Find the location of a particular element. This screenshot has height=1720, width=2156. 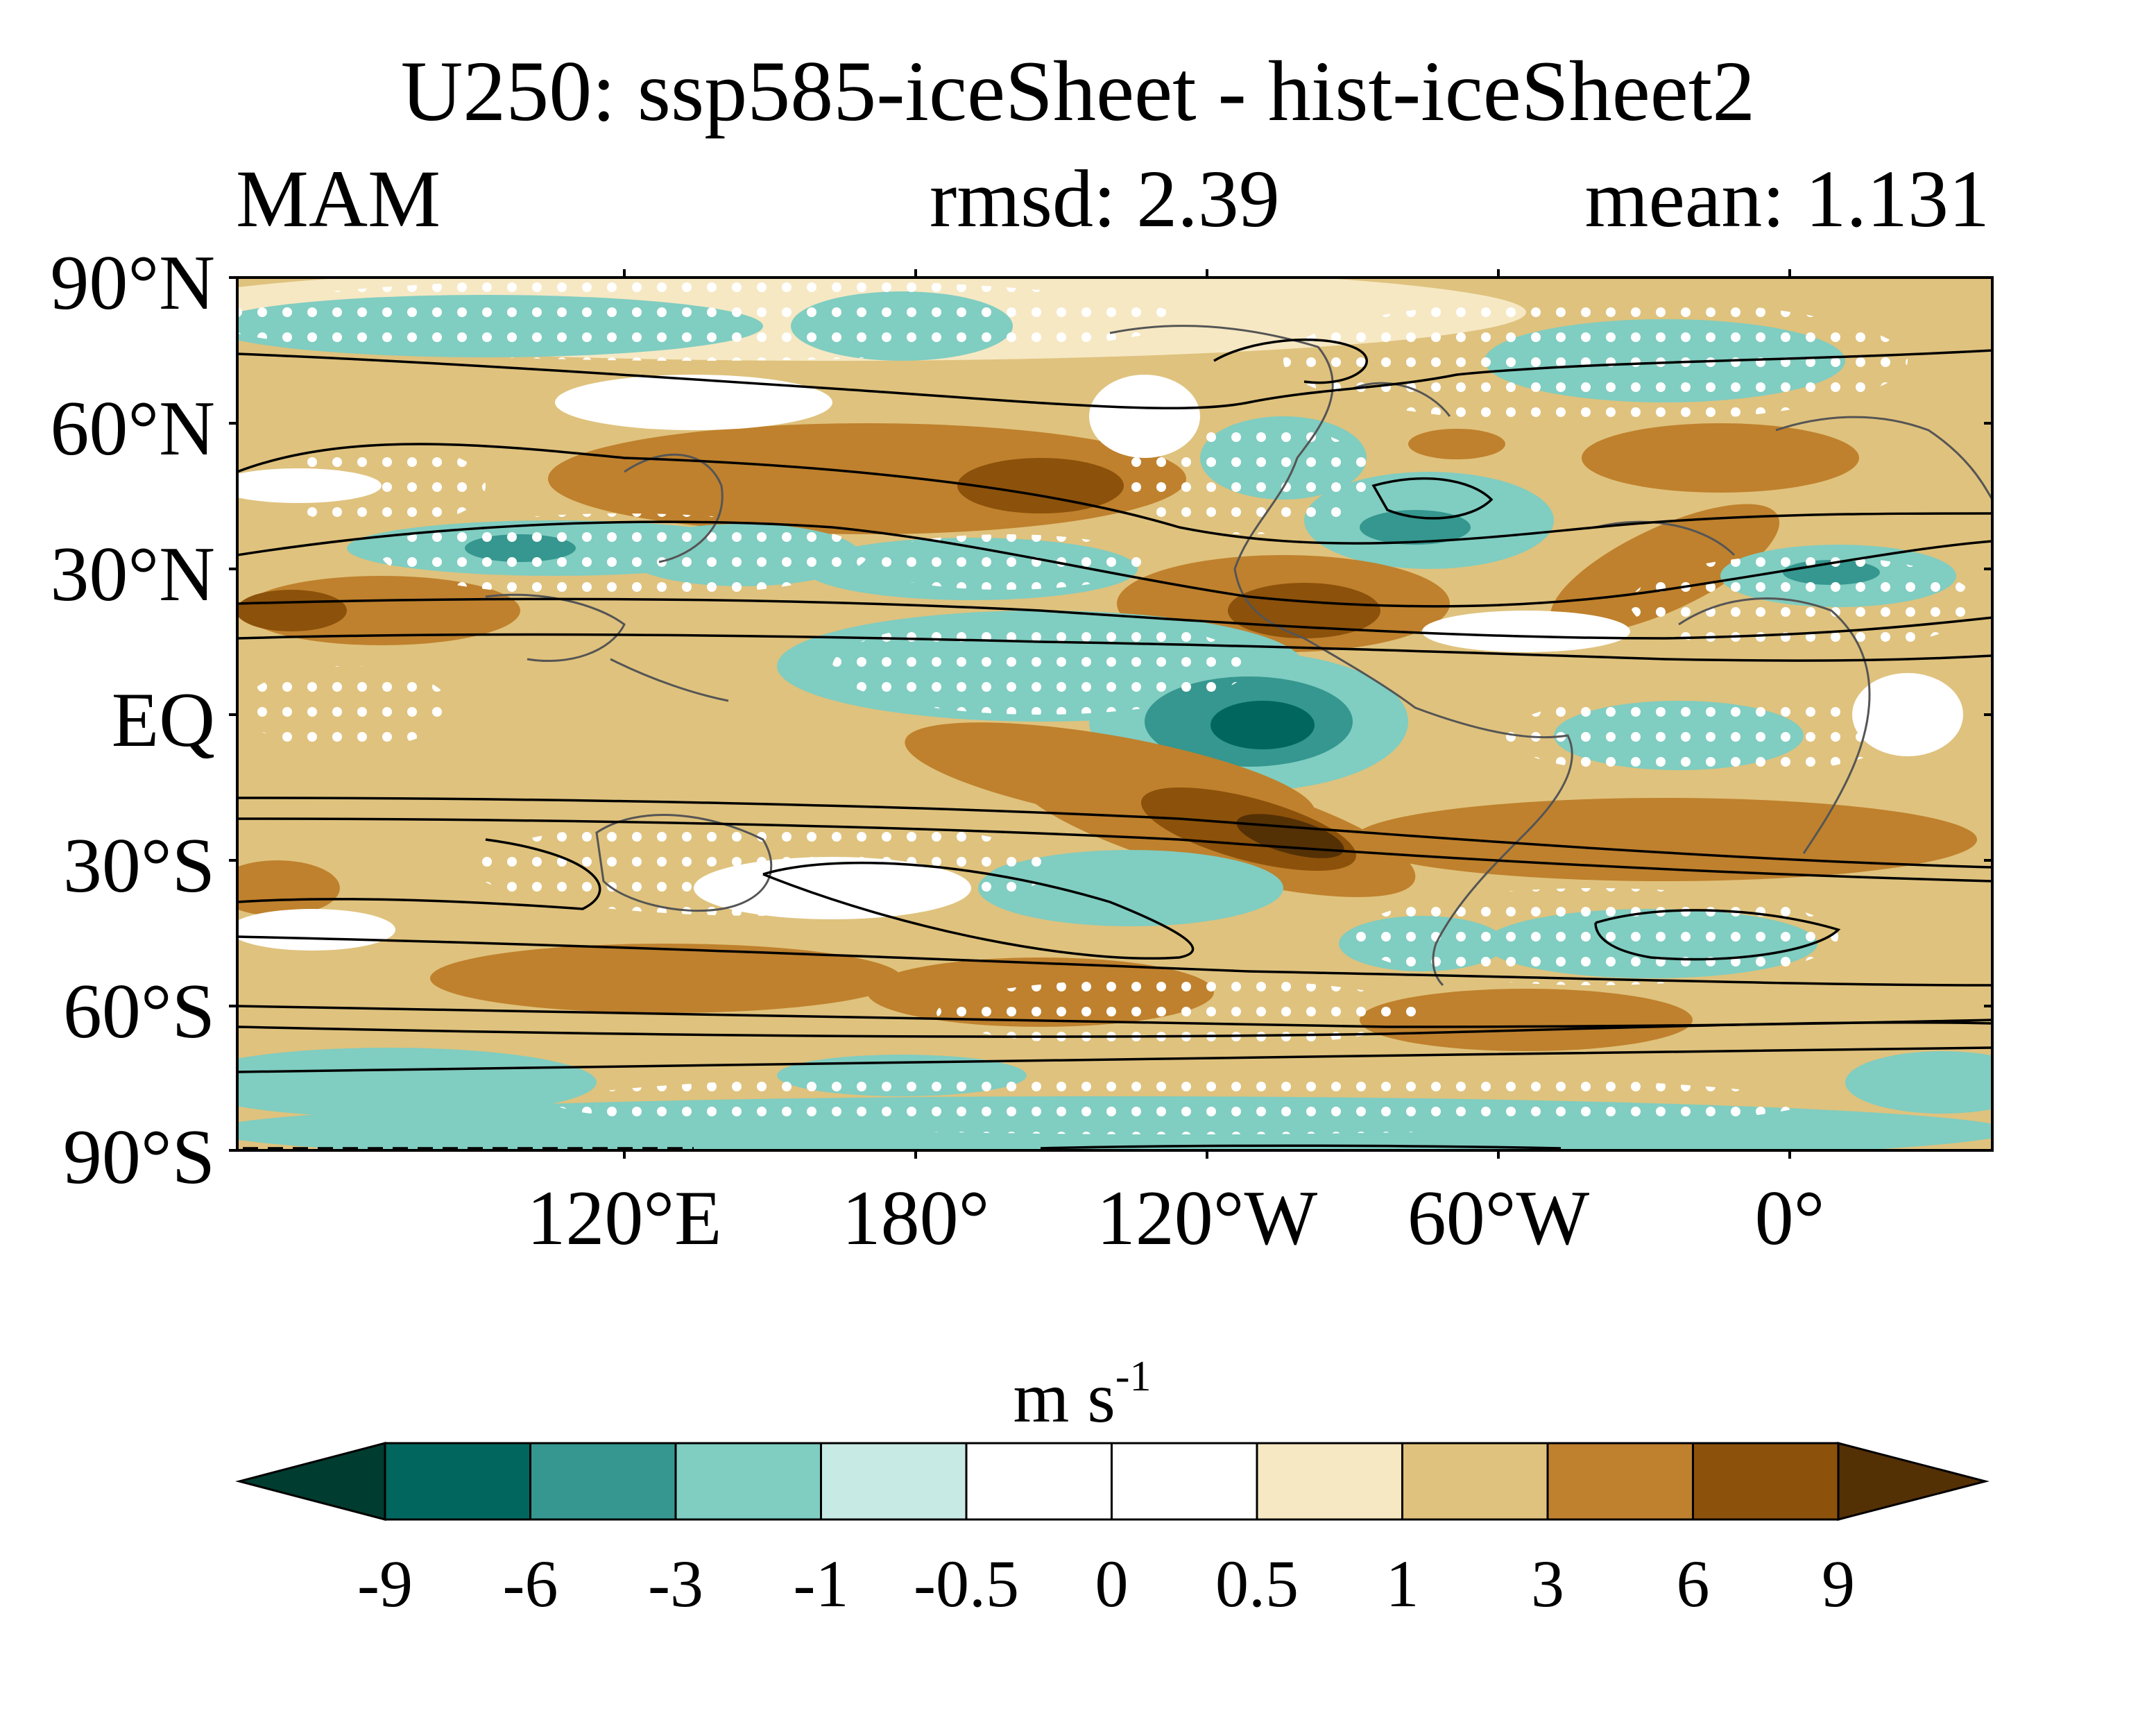

lon-label-0: 0° is located at coordinates (1789, 1218).